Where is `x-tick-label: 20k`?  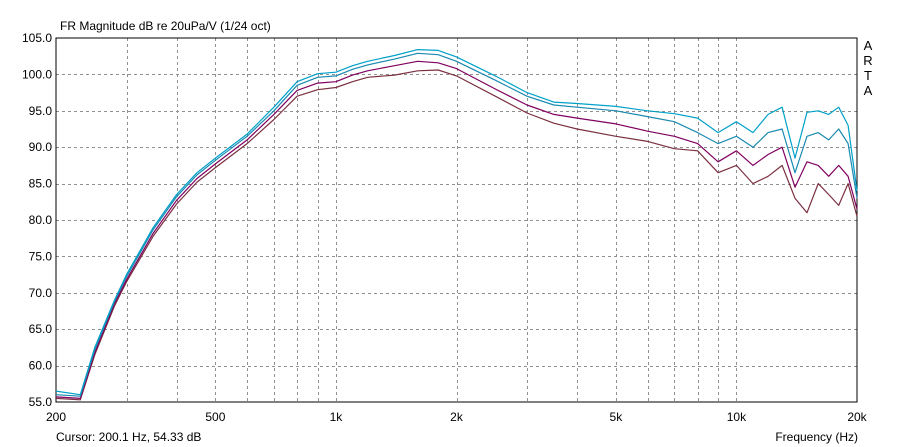 x-tick-label: 20k is located at coordinates (857, 417).